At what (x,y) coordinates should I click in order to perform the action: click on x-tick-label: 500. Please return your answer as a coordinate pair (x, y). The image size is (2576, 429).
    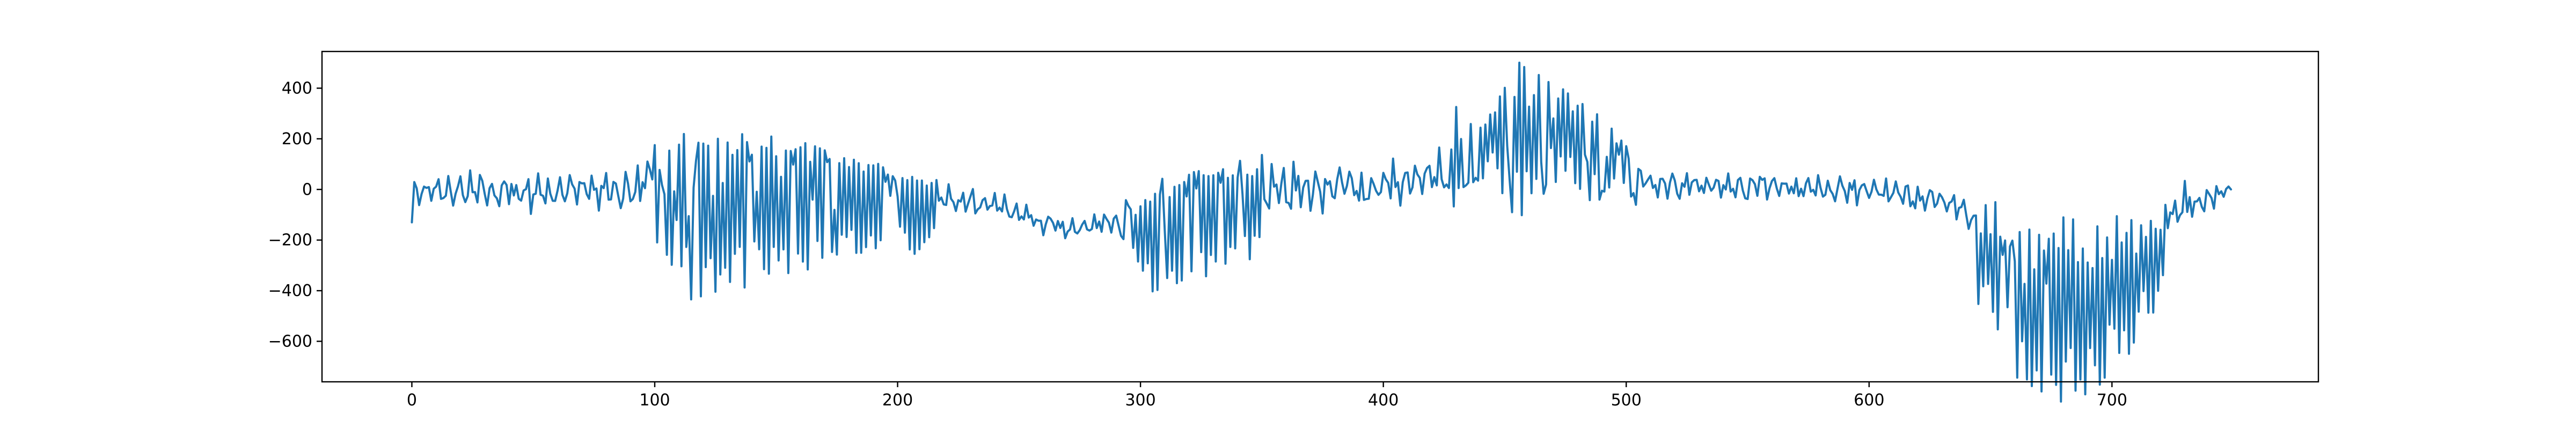
    Looking at the image, I should click on (1626, 400).